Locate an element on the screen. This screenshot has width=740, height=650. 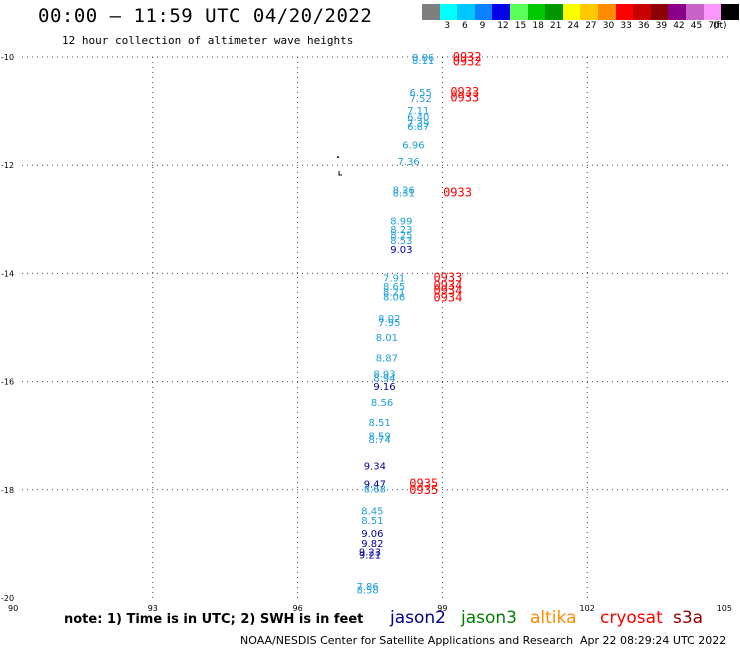
wave-height-value: 8.99 is located at coordinates (401, 221).